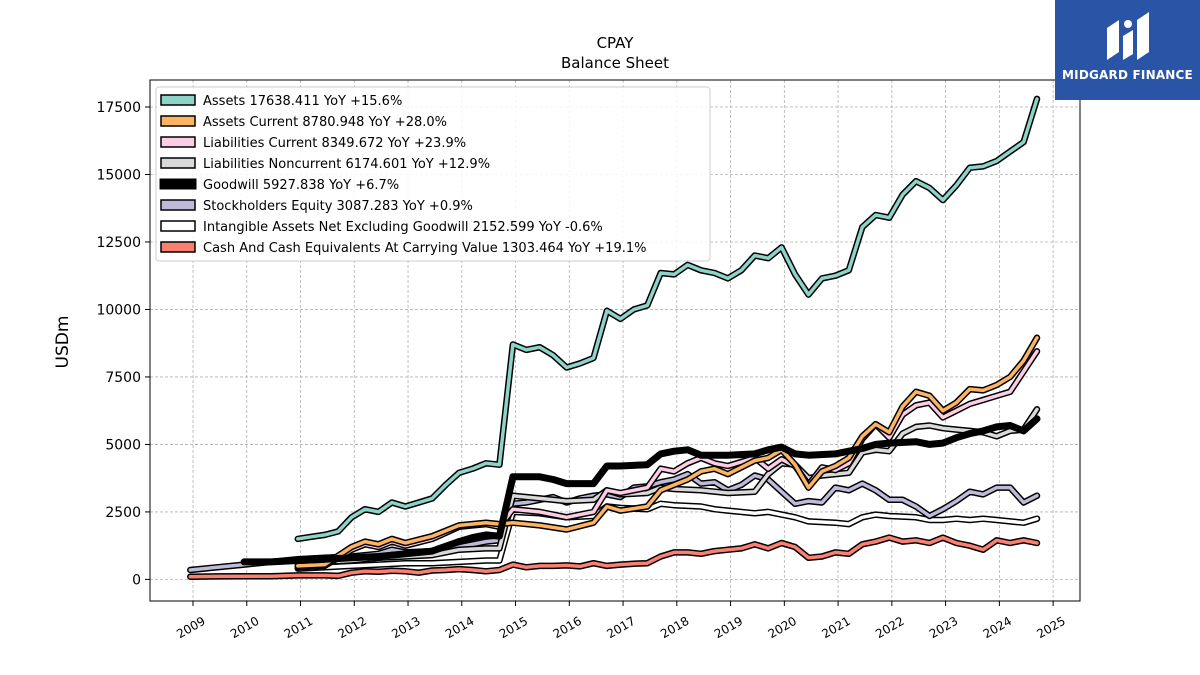  Describe the element at coordinates (513, 627) in the screenshot. I see `x-tick-label: 2015` at that location.